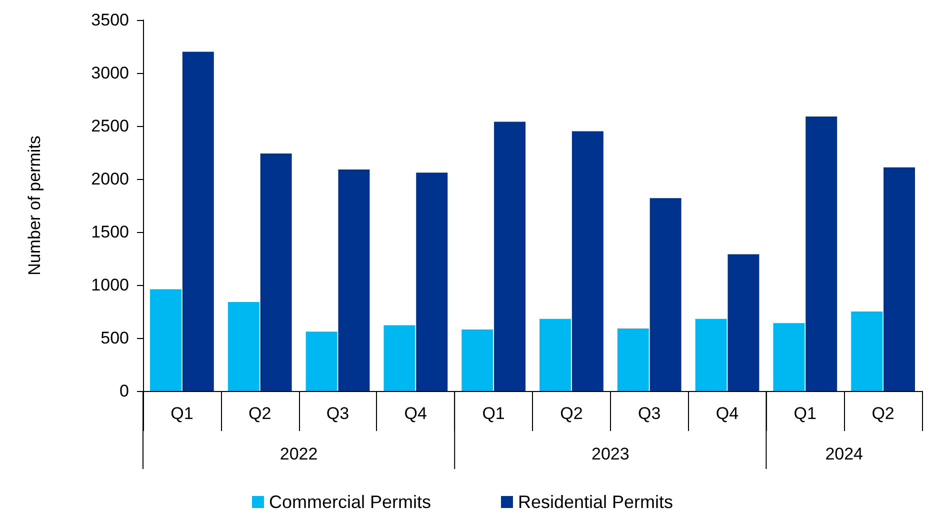 This screenshot has height=518, width=925. Describe the element at coordinates (596, 502) in the screenshot. I see `legend-label: Residential Permits` at that location.